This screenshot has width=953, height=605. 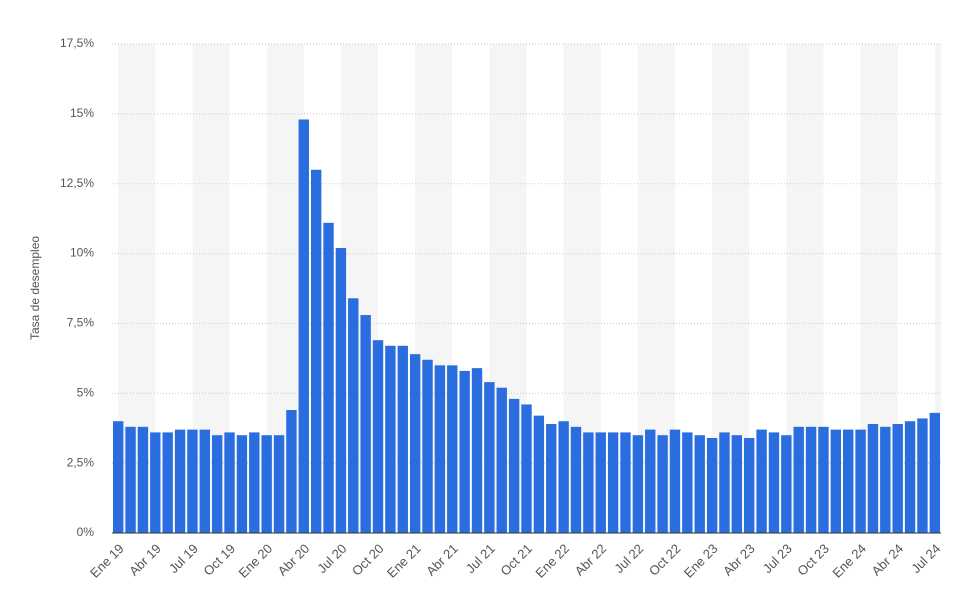 I want to click on x-tick-label: Abr 20, so click(x=294, y=560).